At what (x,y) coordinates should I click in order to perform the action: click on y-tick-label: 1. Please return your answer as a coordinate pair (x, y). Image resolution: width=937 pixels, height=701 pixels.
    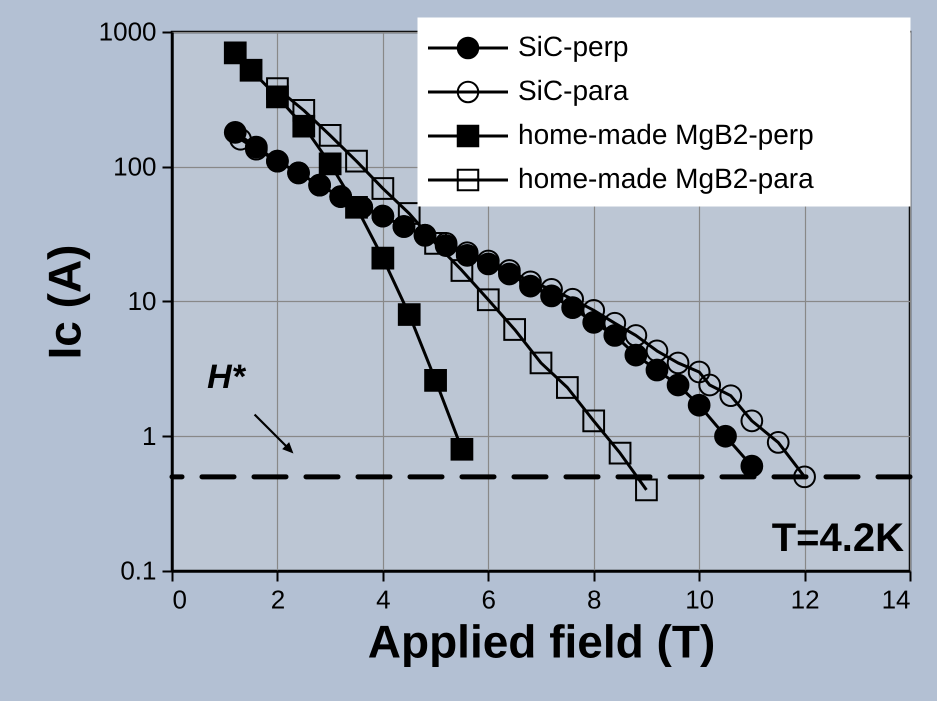
    Looking at the image, I should click on (149, 435).